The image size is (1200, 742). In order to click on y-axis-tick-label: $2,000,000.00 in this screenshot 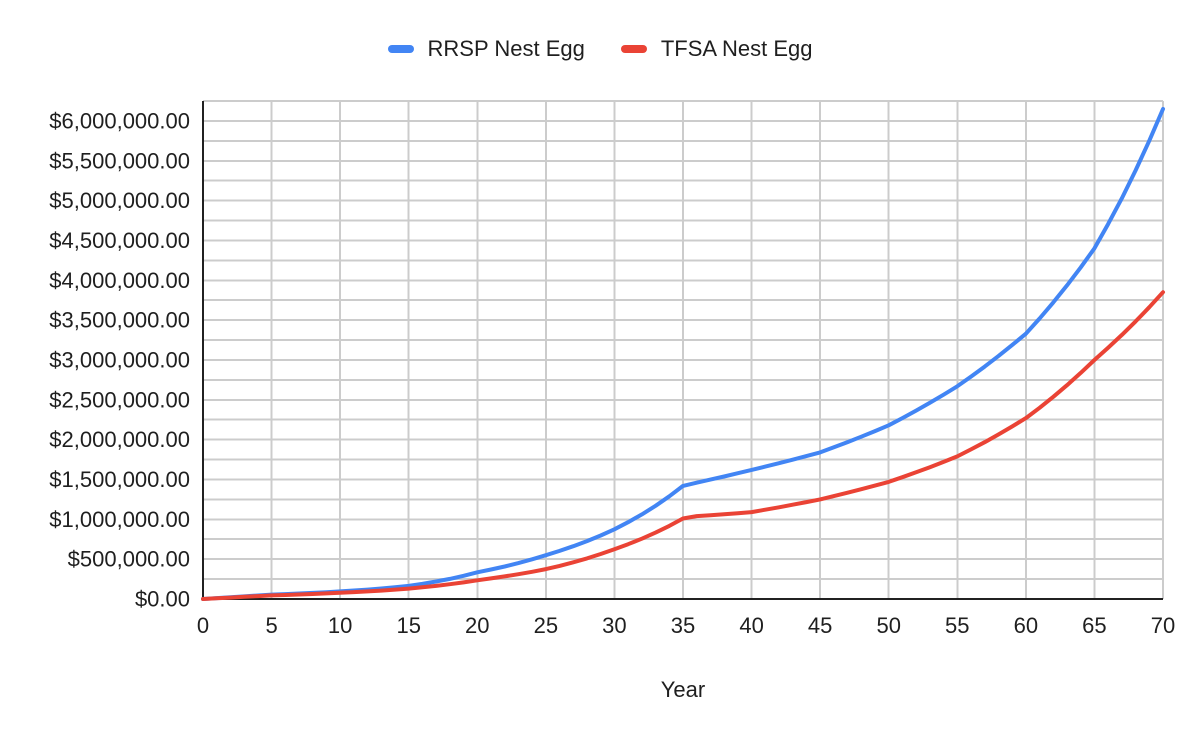, I will do `click(119, 439)`.